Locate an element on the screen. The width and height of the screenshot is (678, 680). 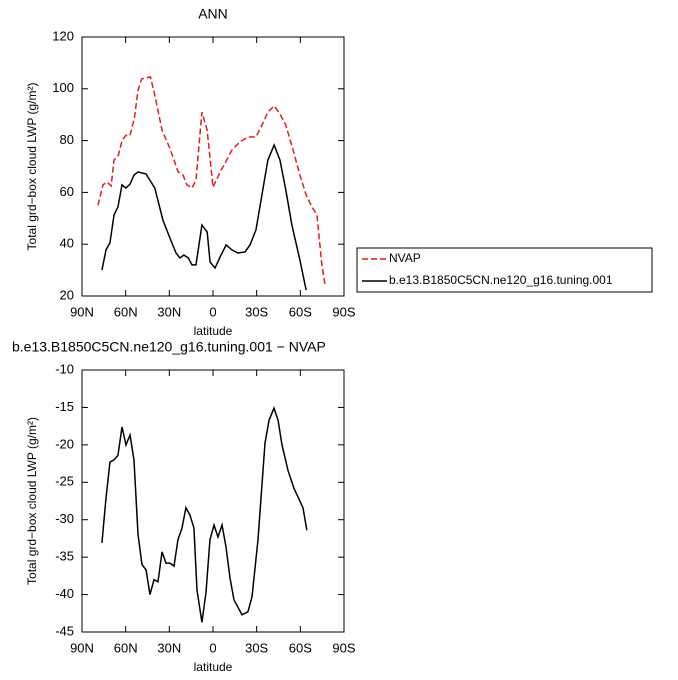
chart-title: ANN is located at coordinates (213, 14).